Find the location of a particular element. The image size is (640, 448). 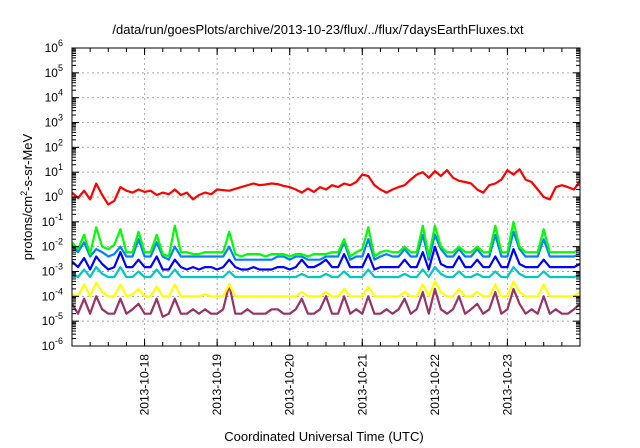

y-tick-label: 10⁻⁴ is located at coordinates (52, 294).